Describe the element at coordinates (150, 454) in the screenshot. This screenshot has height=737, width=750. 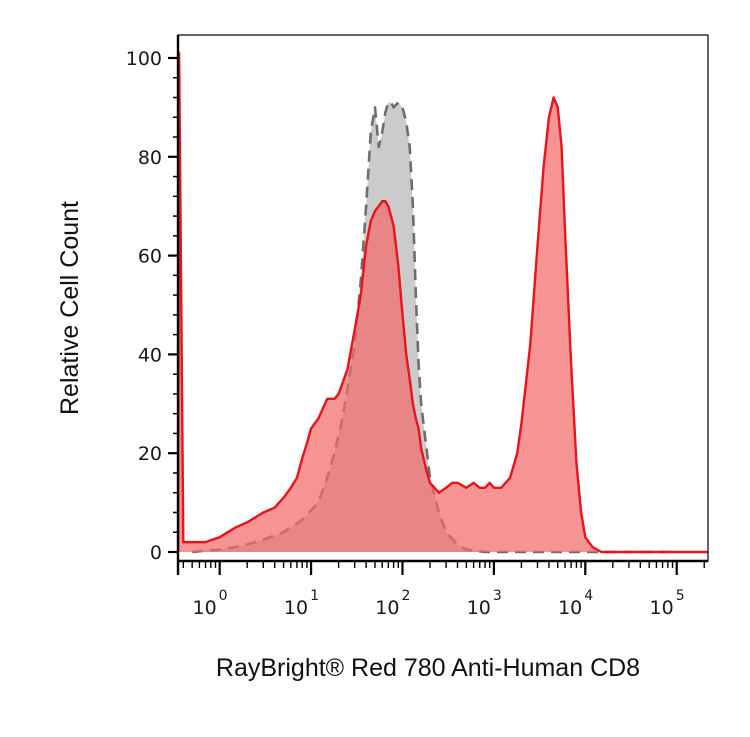
I see `y-tick-label: 20` at that location.